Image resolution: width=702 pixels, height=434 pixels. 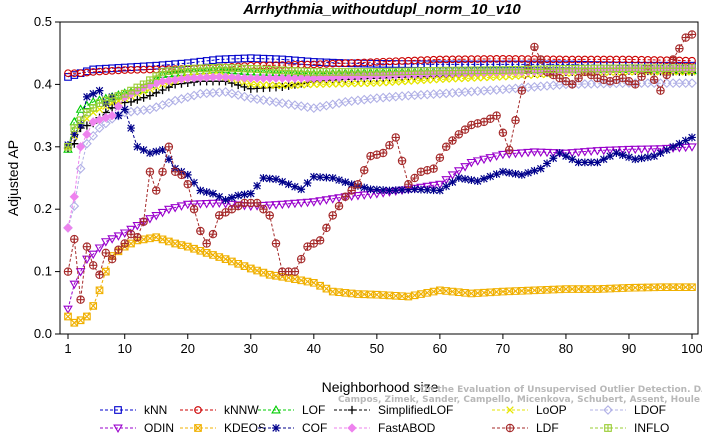 What do you see at coordinates (118, 429) in the screenshot?
I see `legend-marker-odin` at bounding box center [118, 429].